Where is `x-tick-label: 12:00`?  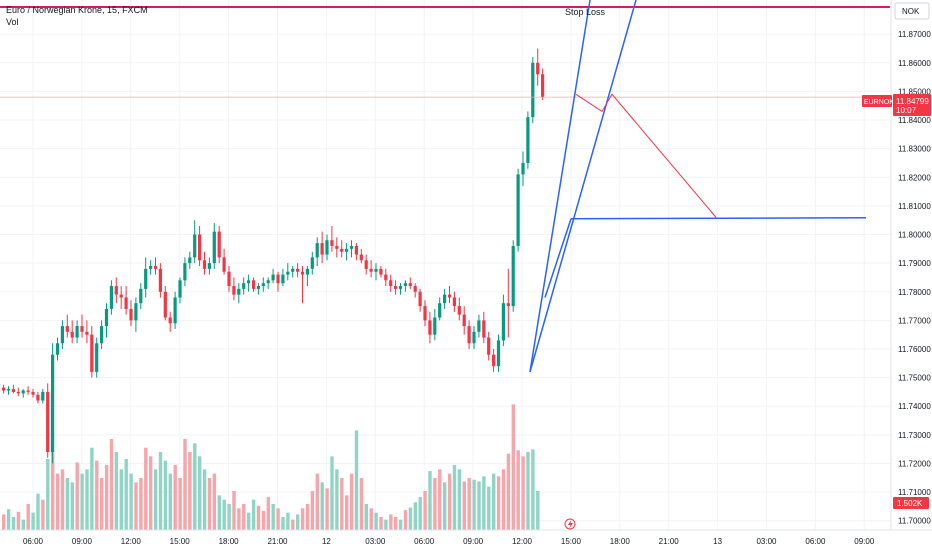
x-tick-label: 12:00 is located at coordinates (522, 541).